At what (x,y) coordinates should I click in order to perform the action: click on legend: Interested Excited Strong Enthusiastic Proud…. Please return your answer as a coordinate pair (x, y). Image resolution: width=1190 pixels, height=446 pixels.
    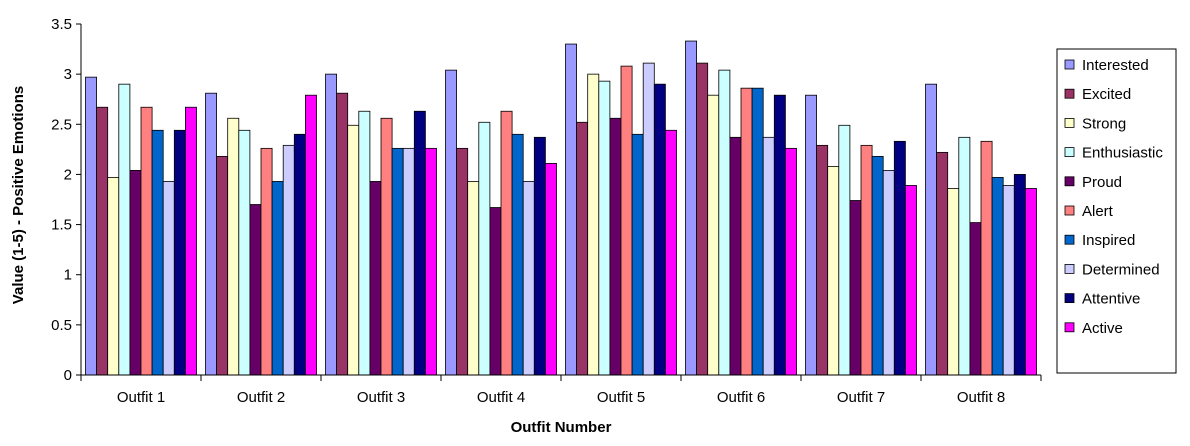
    Looking at the image, I should click on (1116, 211).